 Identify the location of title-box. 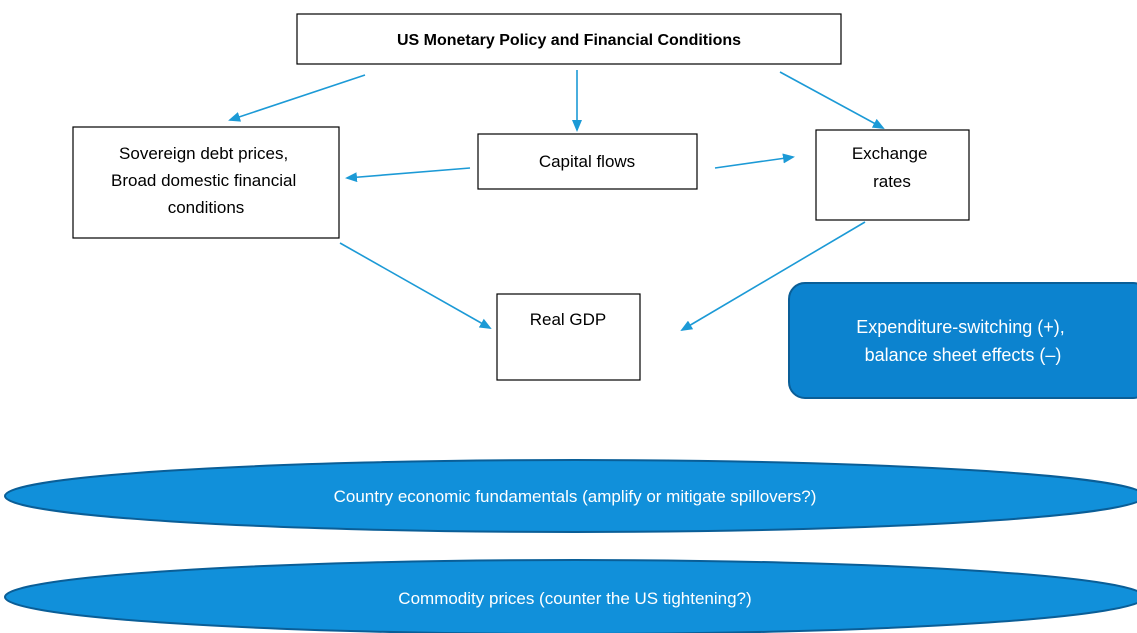
(569, 39).